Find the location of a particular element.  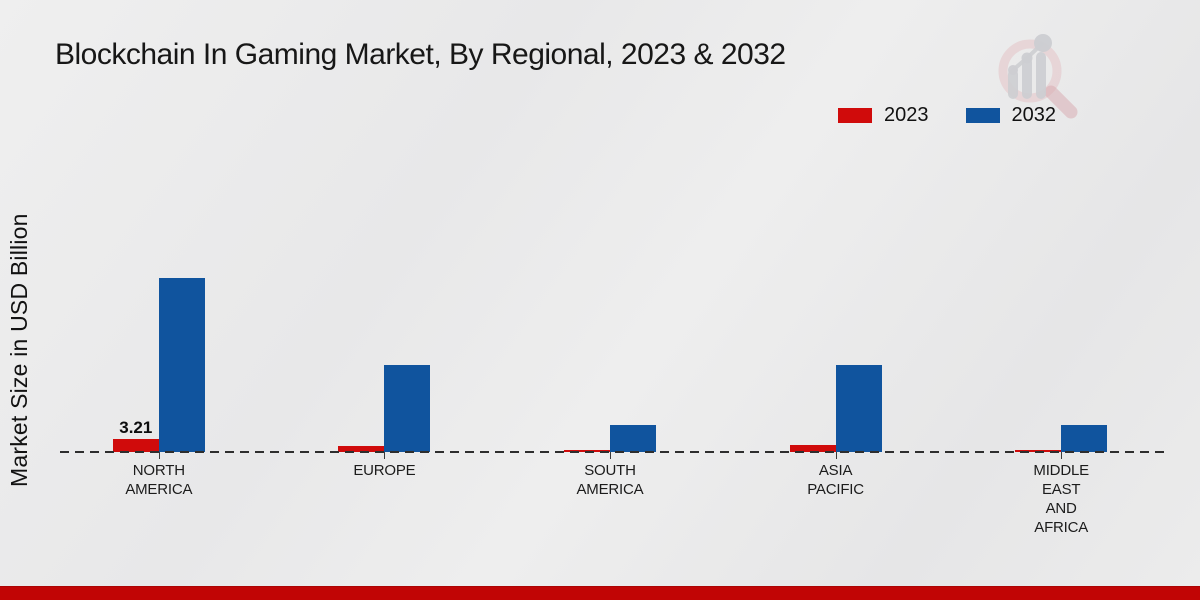

legend-item-2023: 2023 is located at coordinates (883, 115).